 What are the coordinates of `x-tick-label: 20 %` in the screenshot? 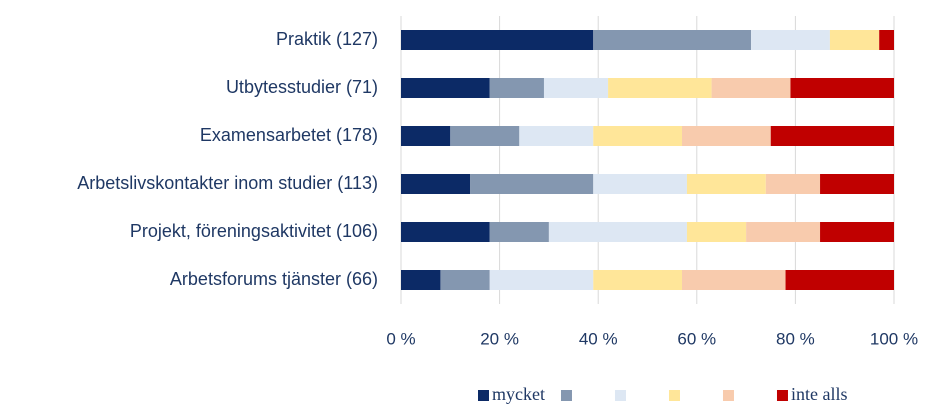 It's located at (499, 338).